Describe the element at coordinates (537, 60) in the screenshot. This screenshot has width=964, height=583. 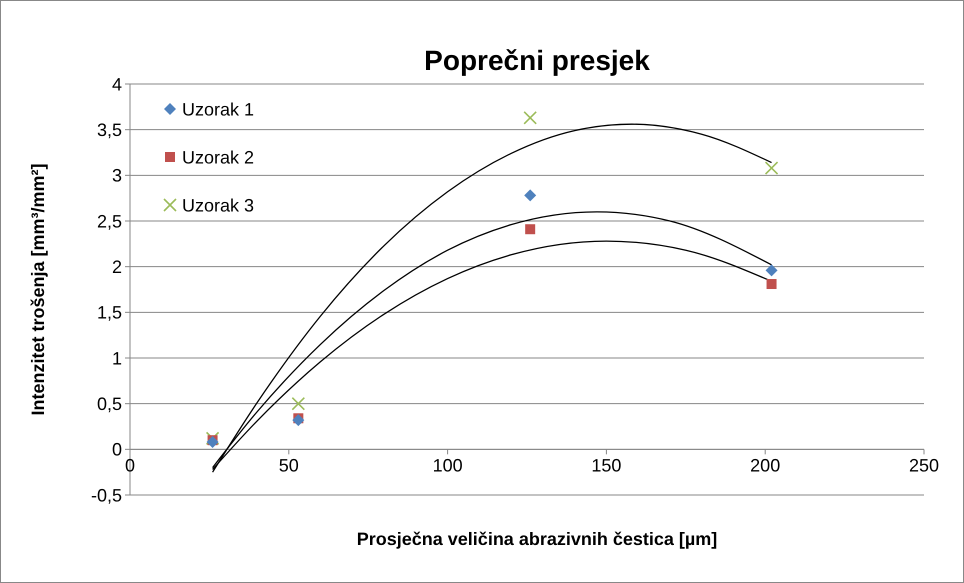
I see `chart-title: Poprečni presjek` at that location.